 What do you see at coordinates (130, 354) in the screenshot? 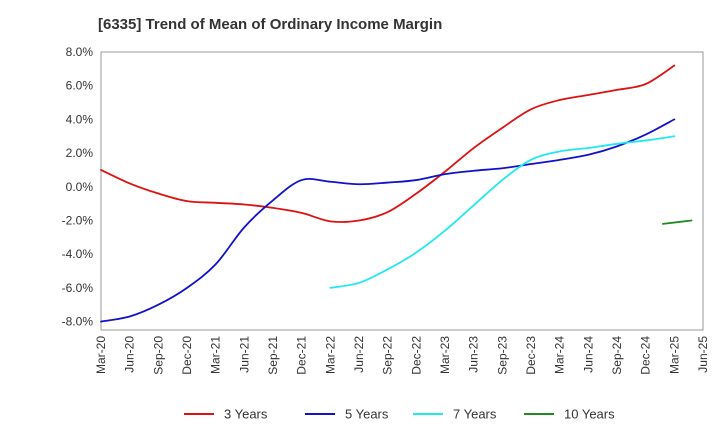
I see `x-tick-label: Jun-20` at bounding box center [130, 354].